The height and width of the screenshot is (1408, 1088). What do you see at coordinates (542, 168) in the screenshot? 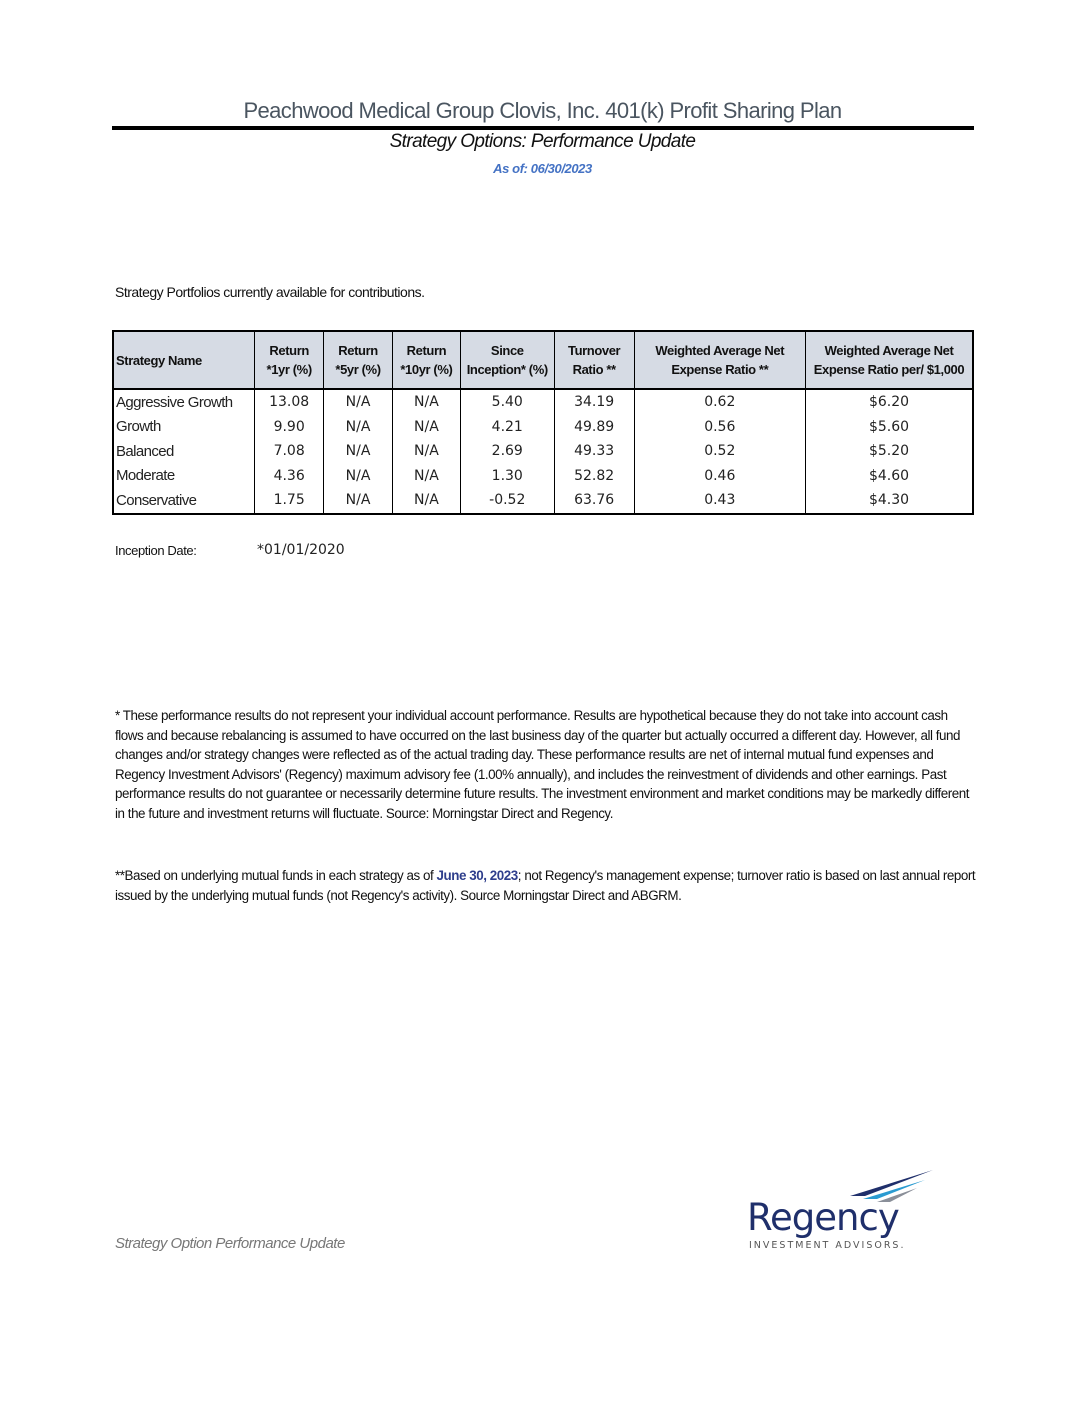
I see `as-of-date: As of: 06/30/2023` at bounding box center [542, 168].